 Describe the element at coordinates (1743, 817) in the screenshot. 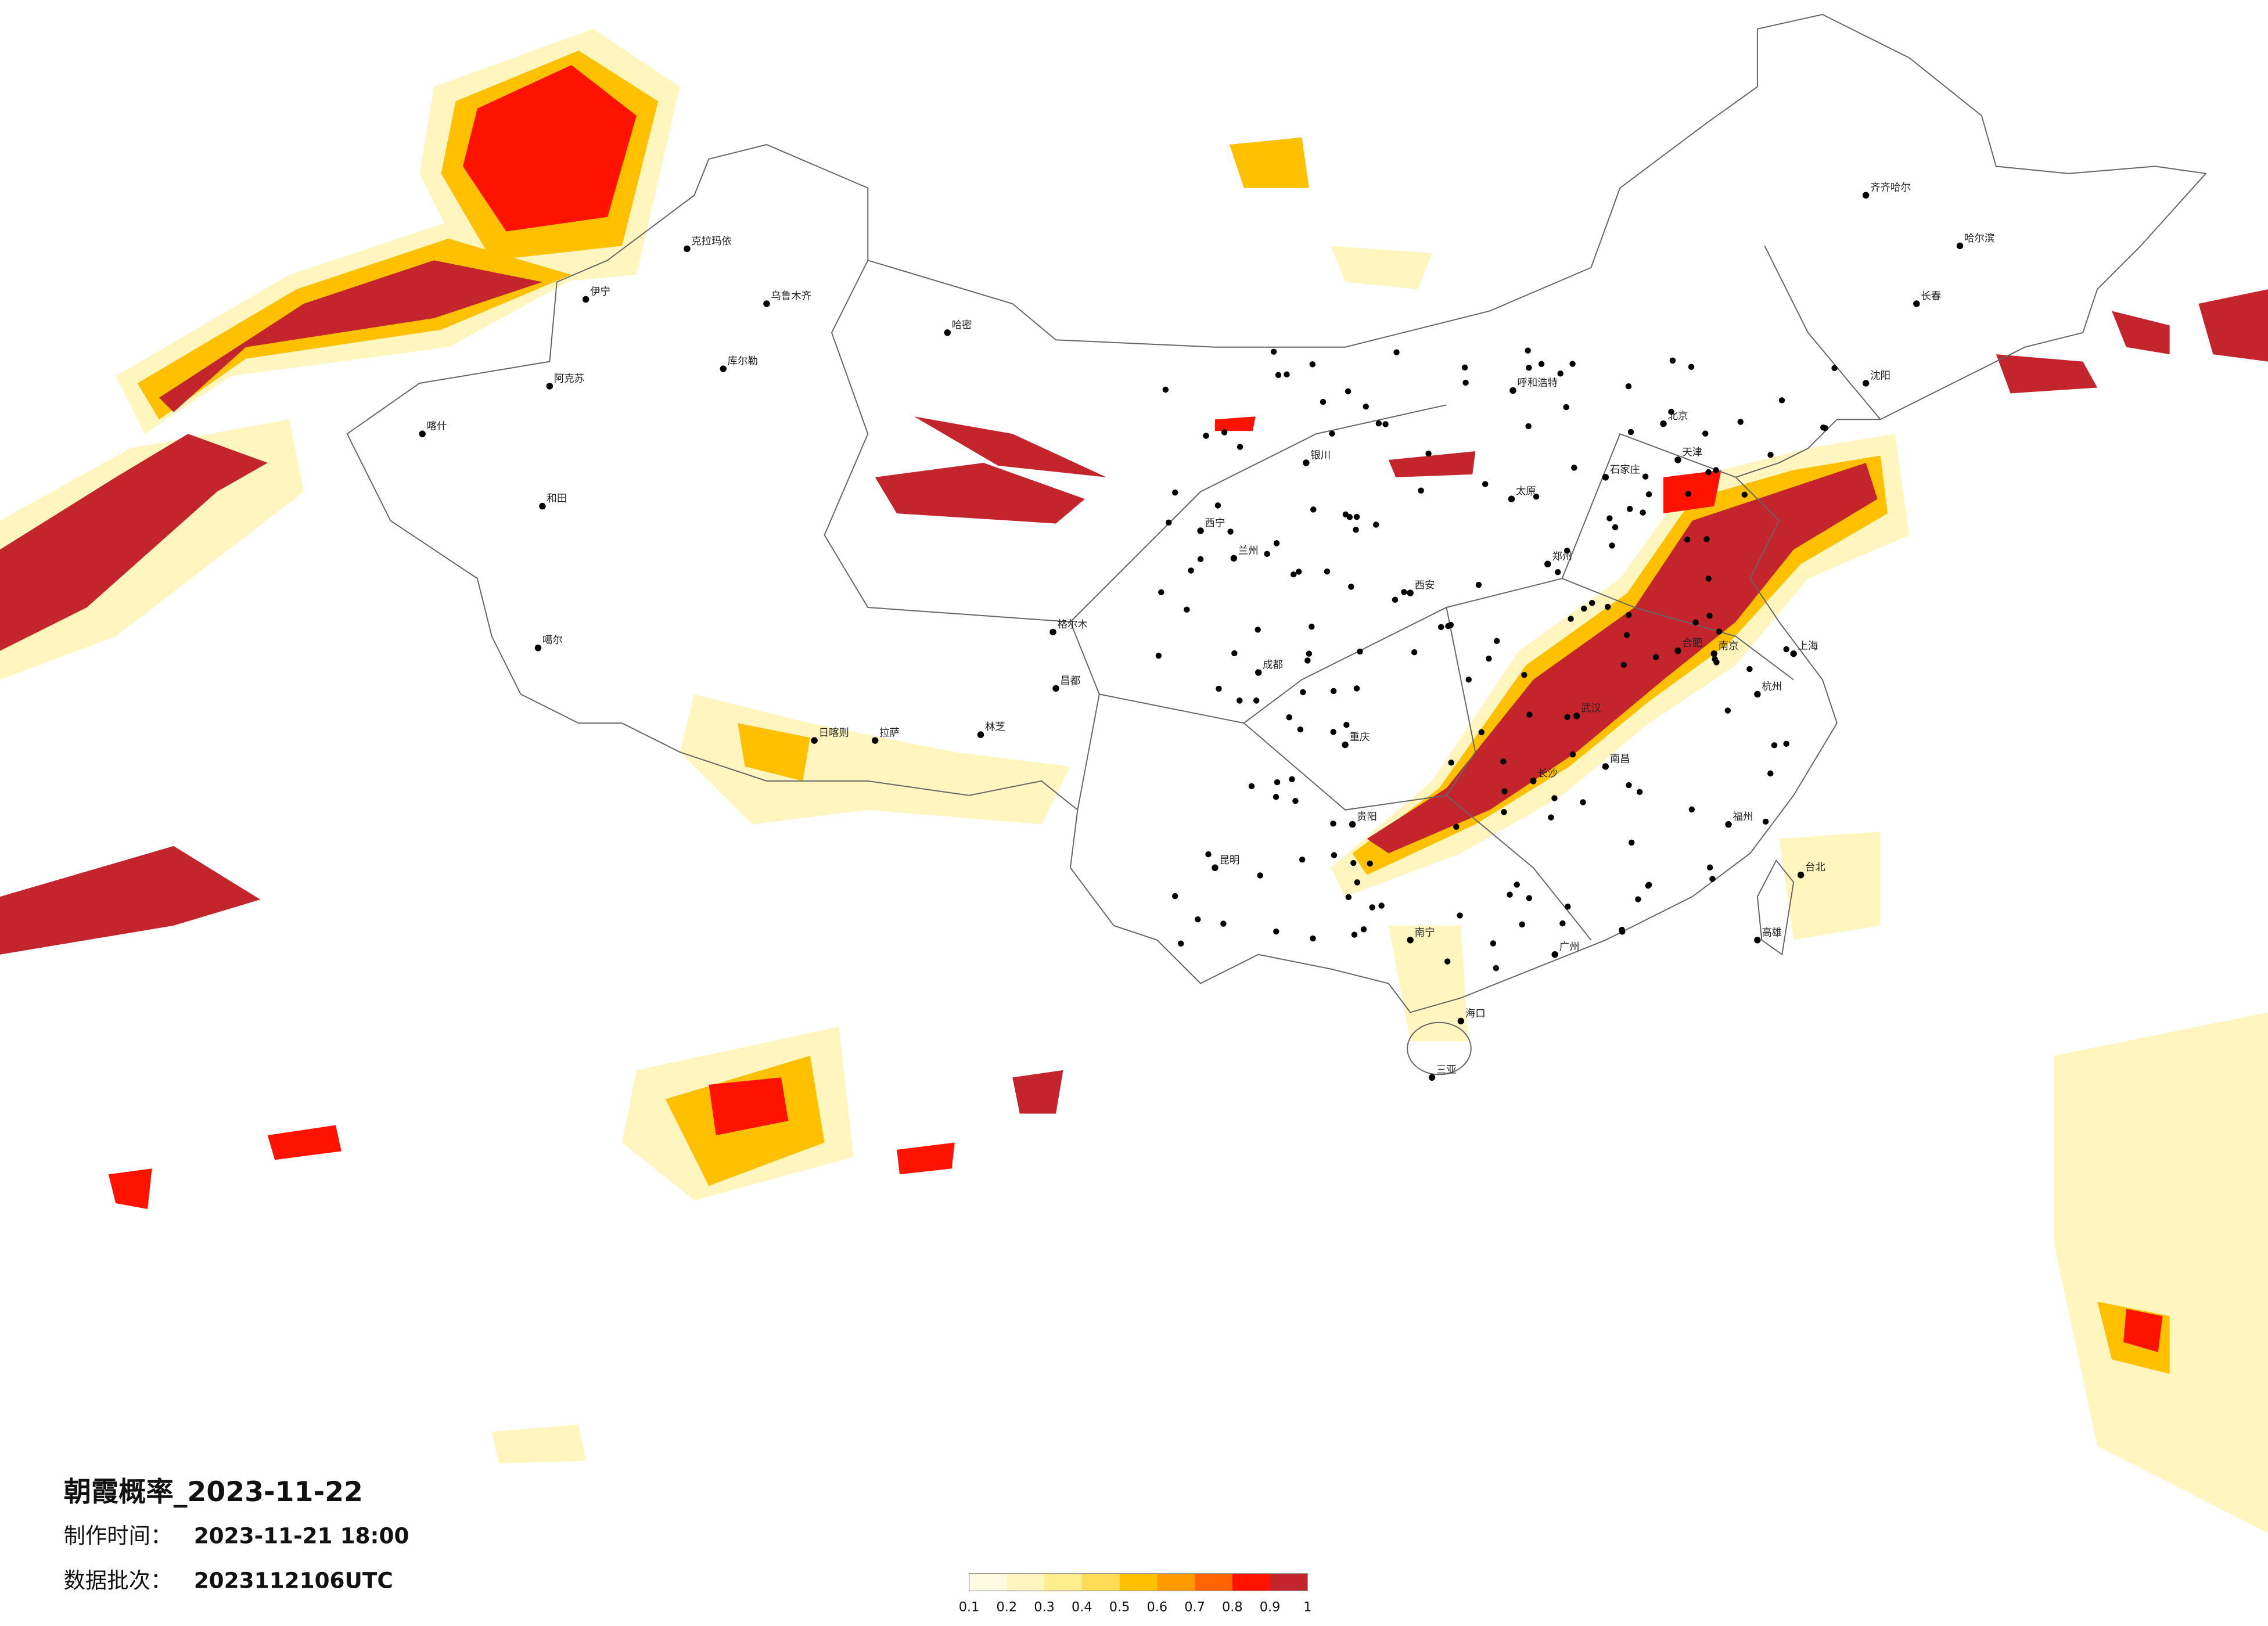

I see `city-label: 福州` at that location.